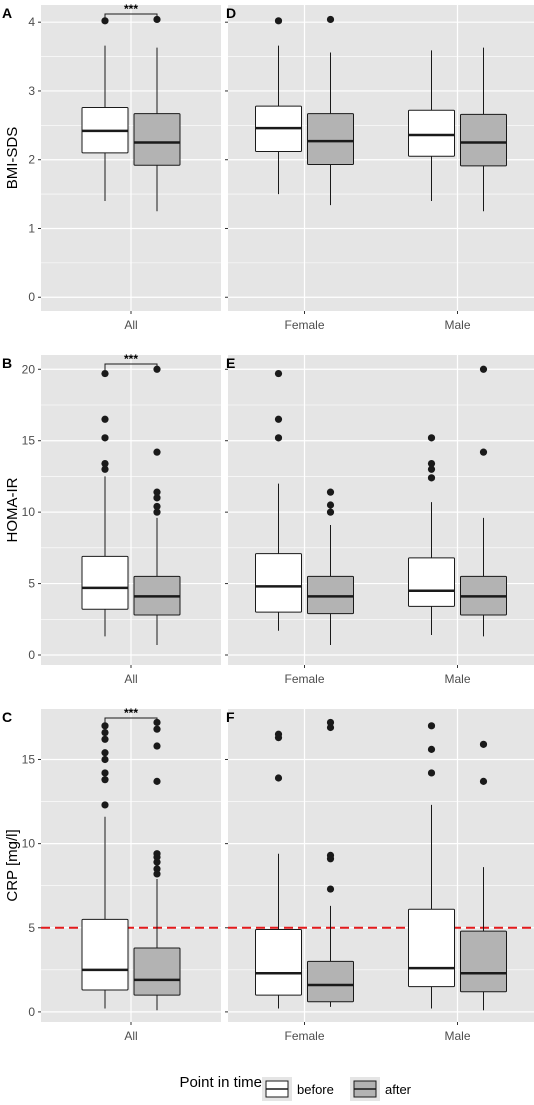 This screenshot has height=1105, width=534. What do you see at coordinates (7, 13) in the screenshot?
I see `panel-letter: A` at bounding box center [7, 13].